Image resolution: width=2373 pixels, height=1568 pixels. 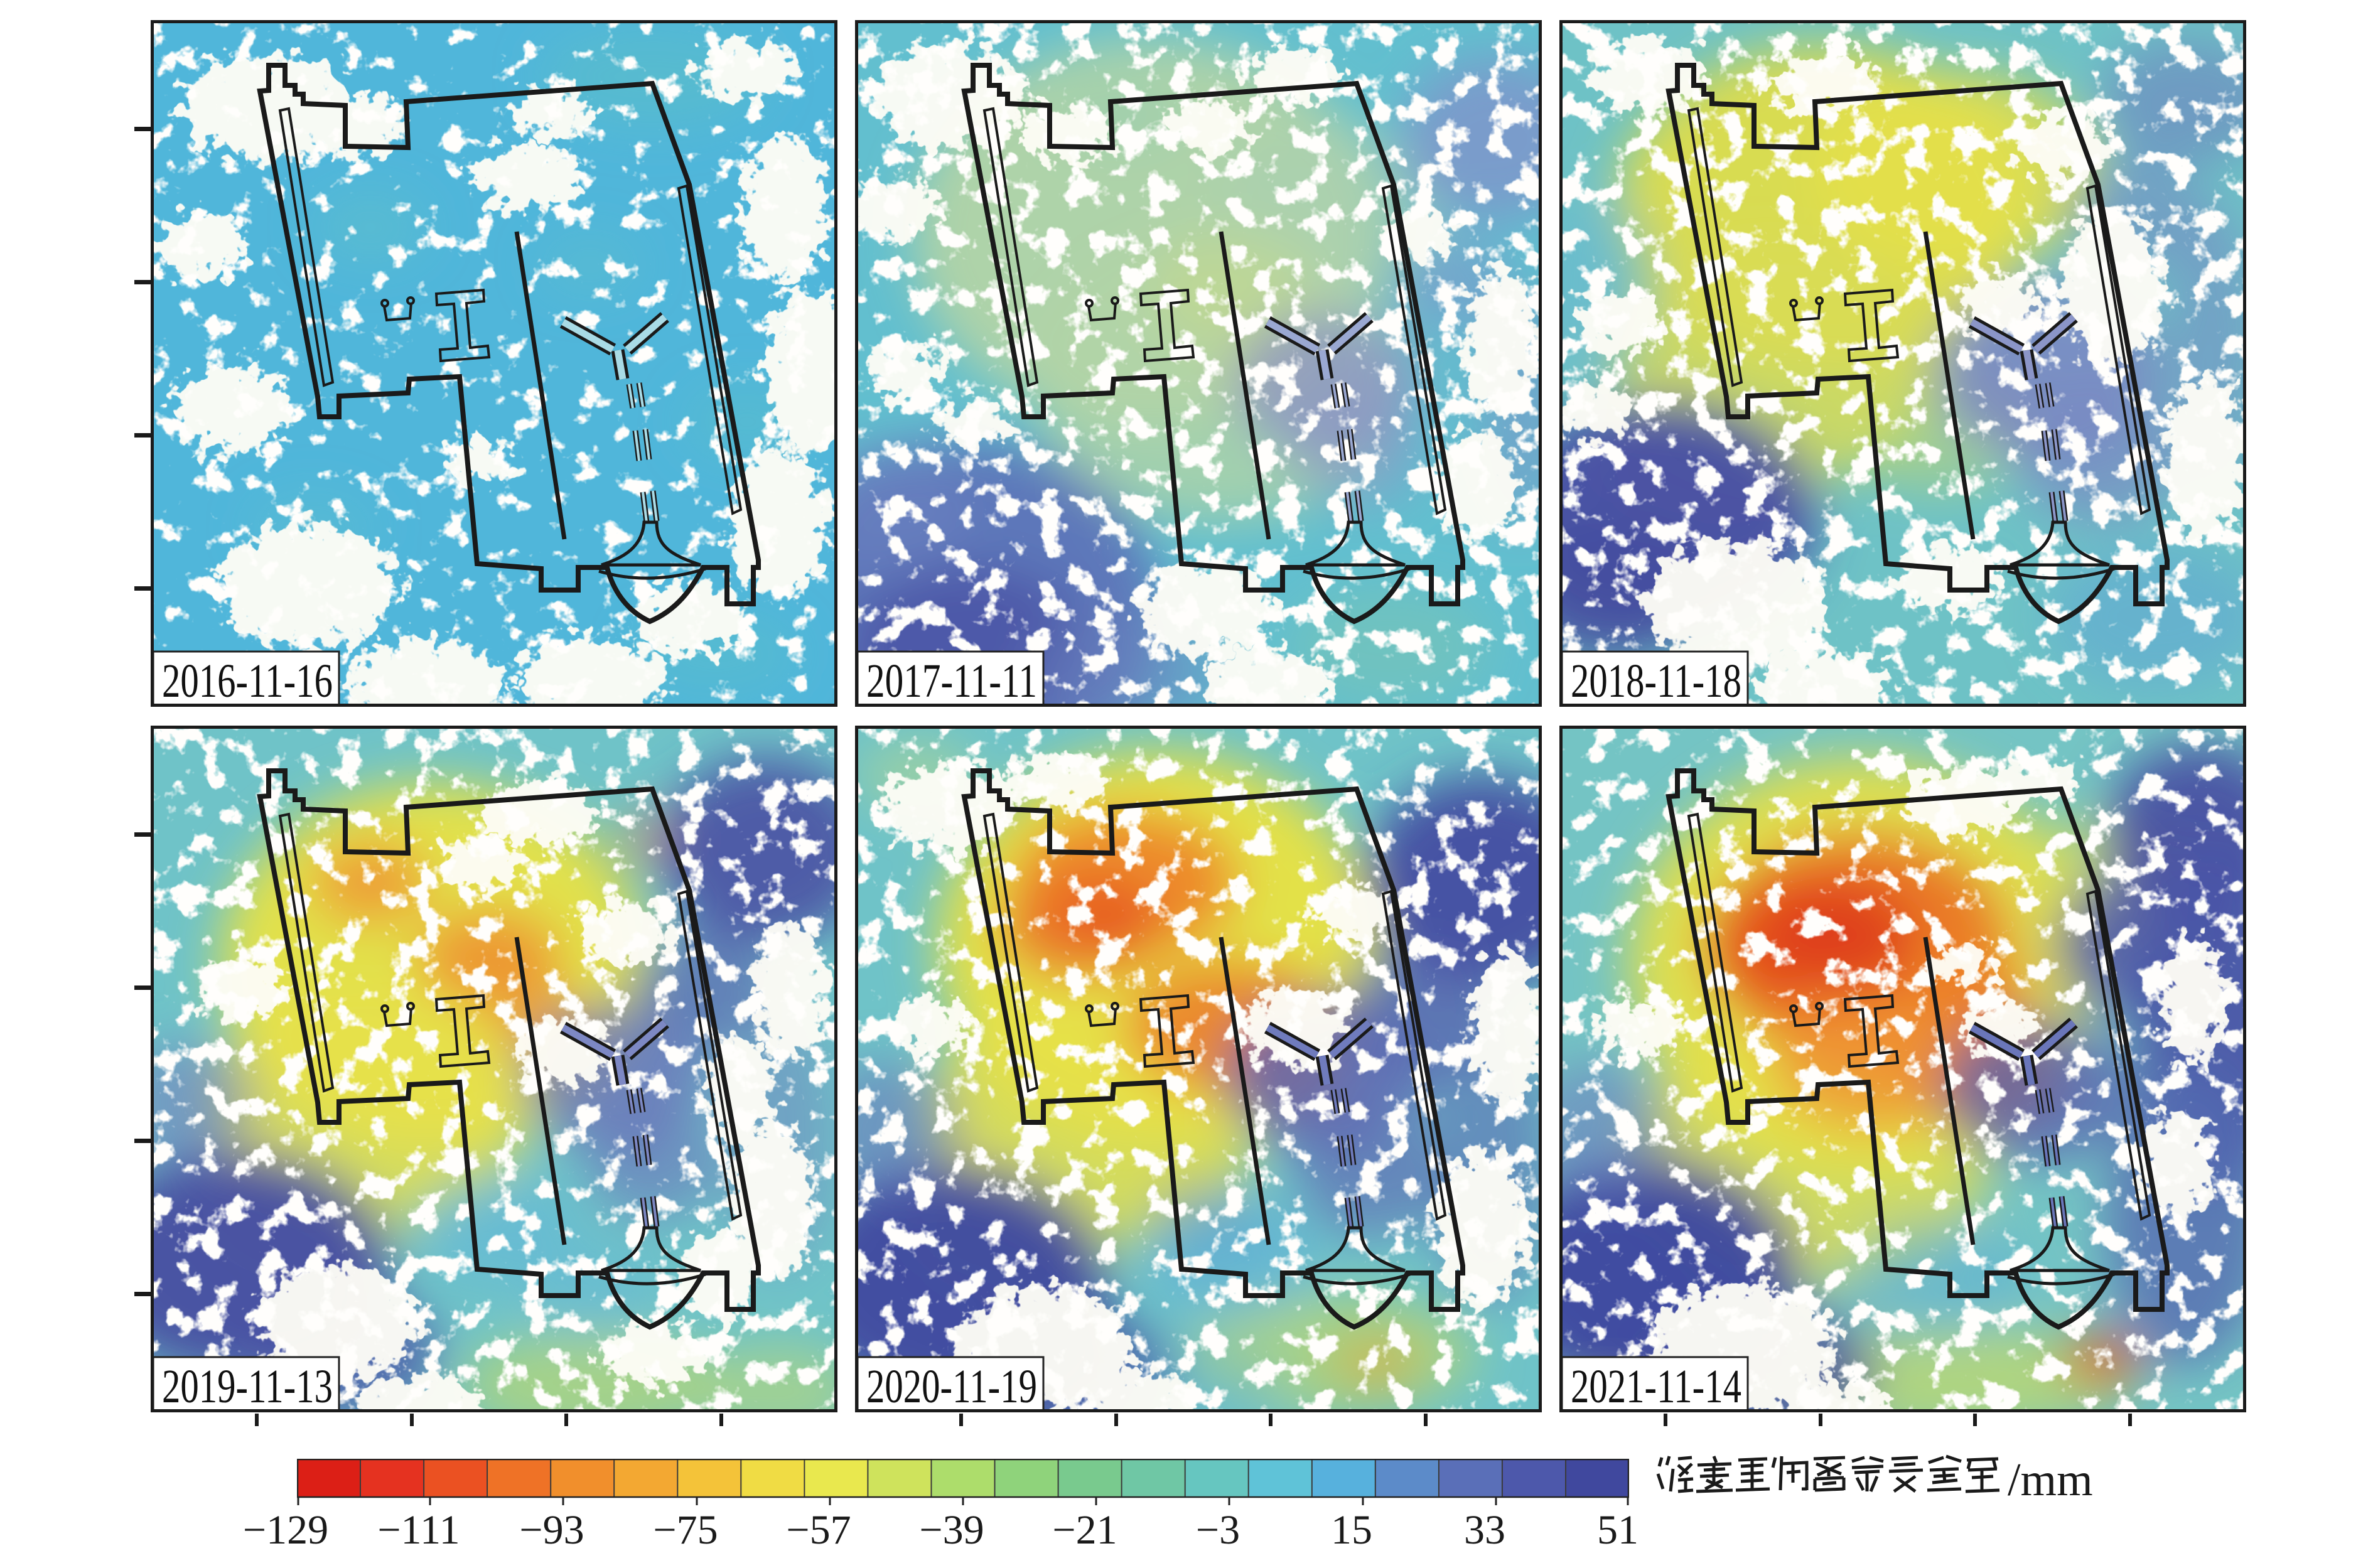 What do you see at coordinates (1656, 681) in the screenshot?
I see `svg-text: 2018-11-18` at bounding box center [1656, 681].